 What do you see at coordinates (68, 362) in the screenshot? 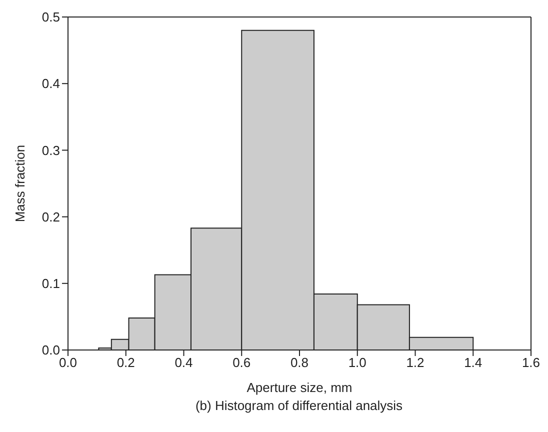
I see `x-tick-label: 0.0` at bounding box center [68, 362].